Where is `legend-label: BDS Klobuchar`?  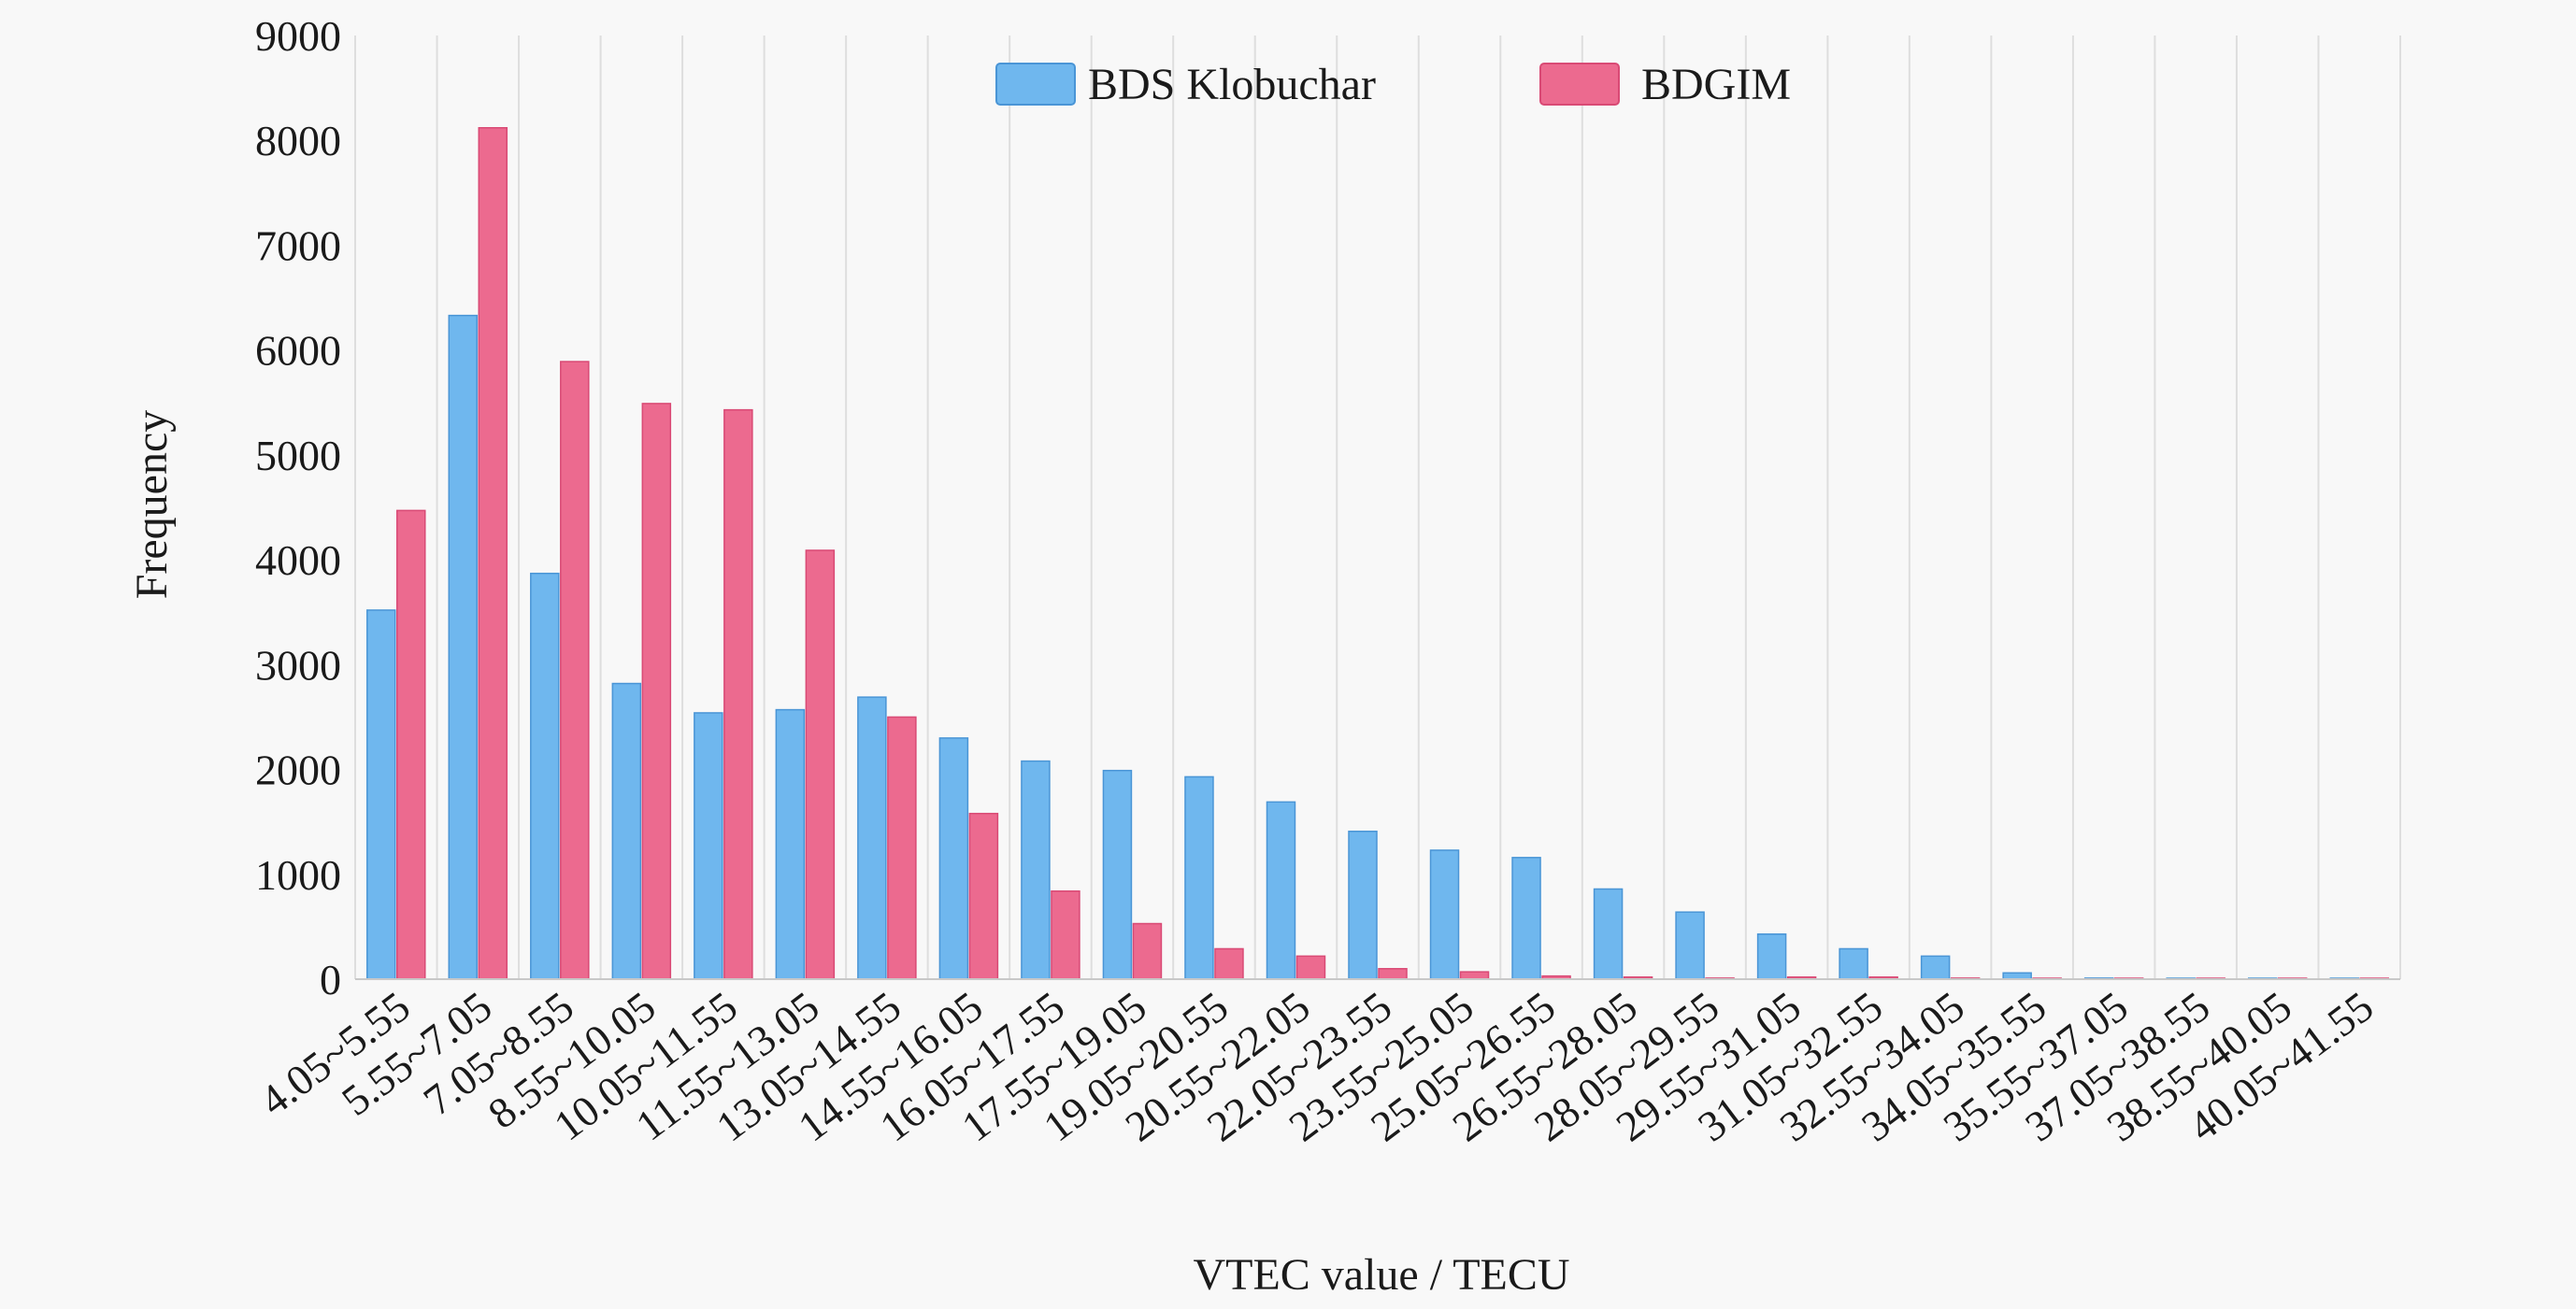
legend-label: BDS Klobuchar is located at coordinates (1232, 84).